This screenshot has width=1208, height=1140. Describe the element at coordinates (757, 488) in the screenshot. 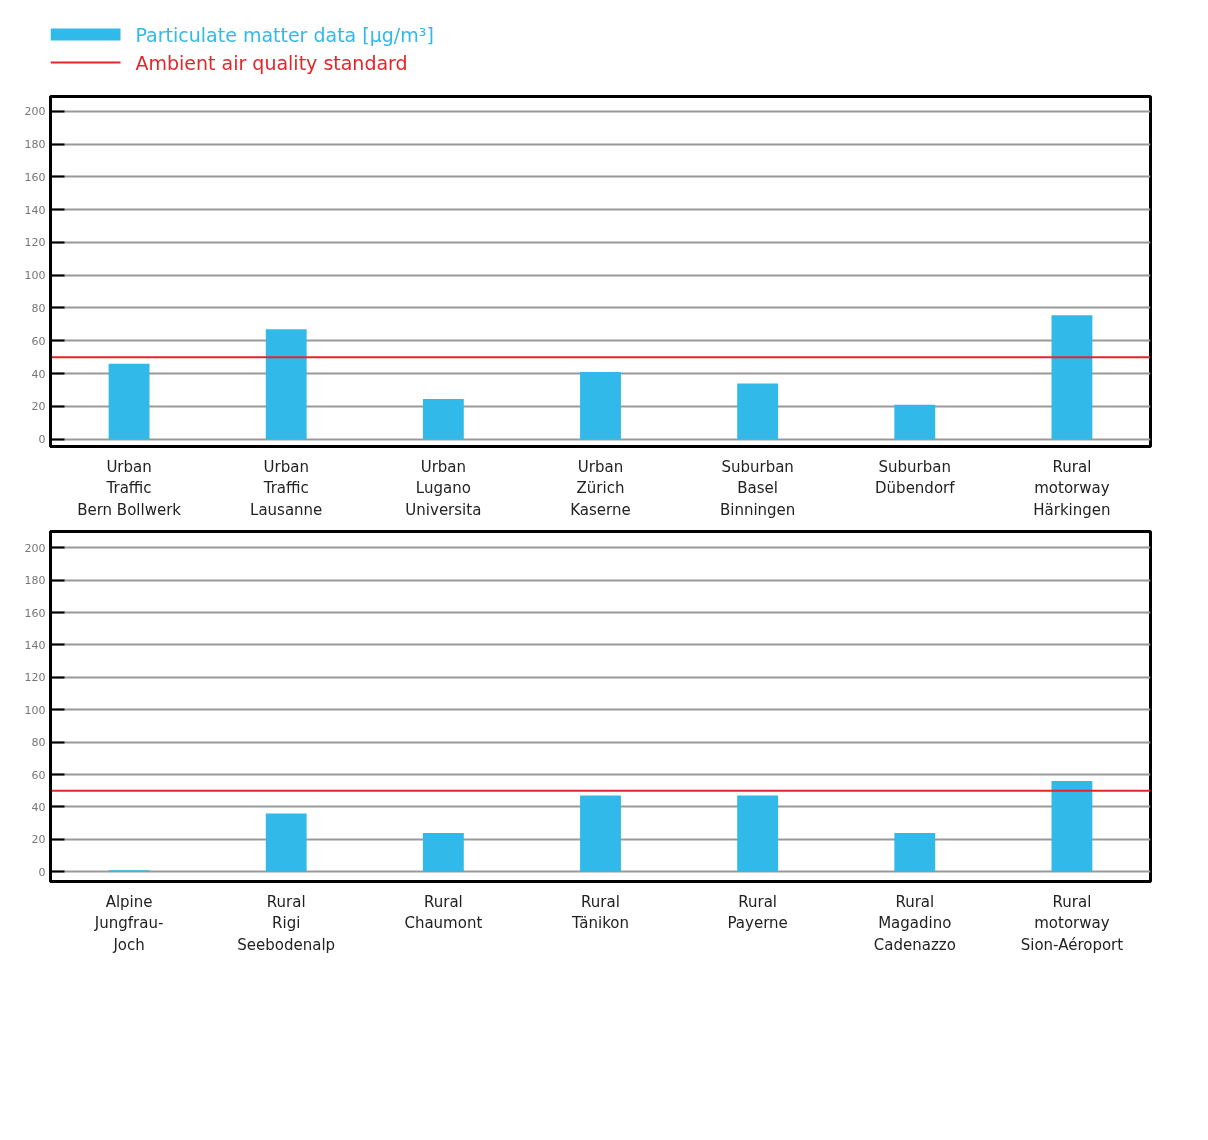

I see `x-tick-label: Suburban Basel Binningen` at that location.